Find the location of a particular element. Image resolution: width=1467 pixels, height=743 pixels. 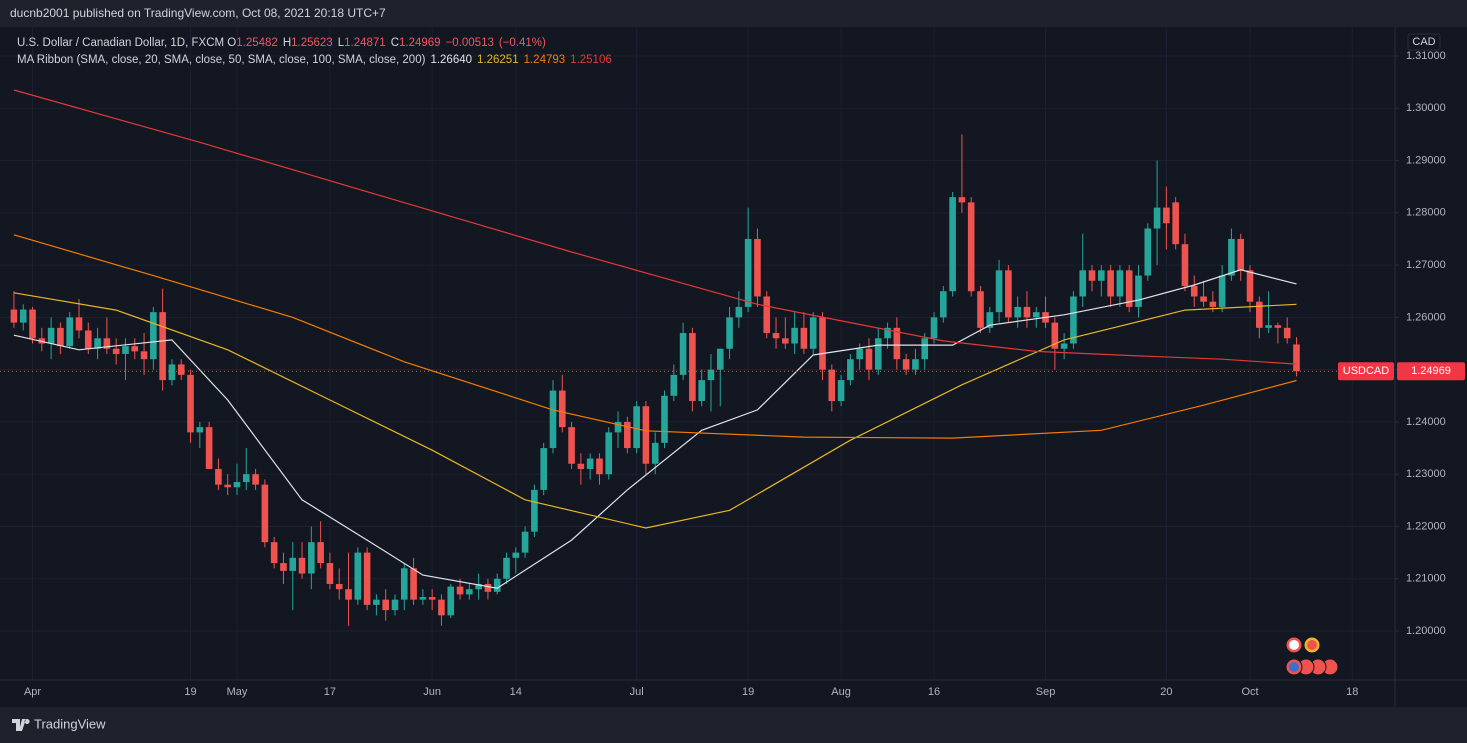

header-bar is located at coordinates (733, 13).